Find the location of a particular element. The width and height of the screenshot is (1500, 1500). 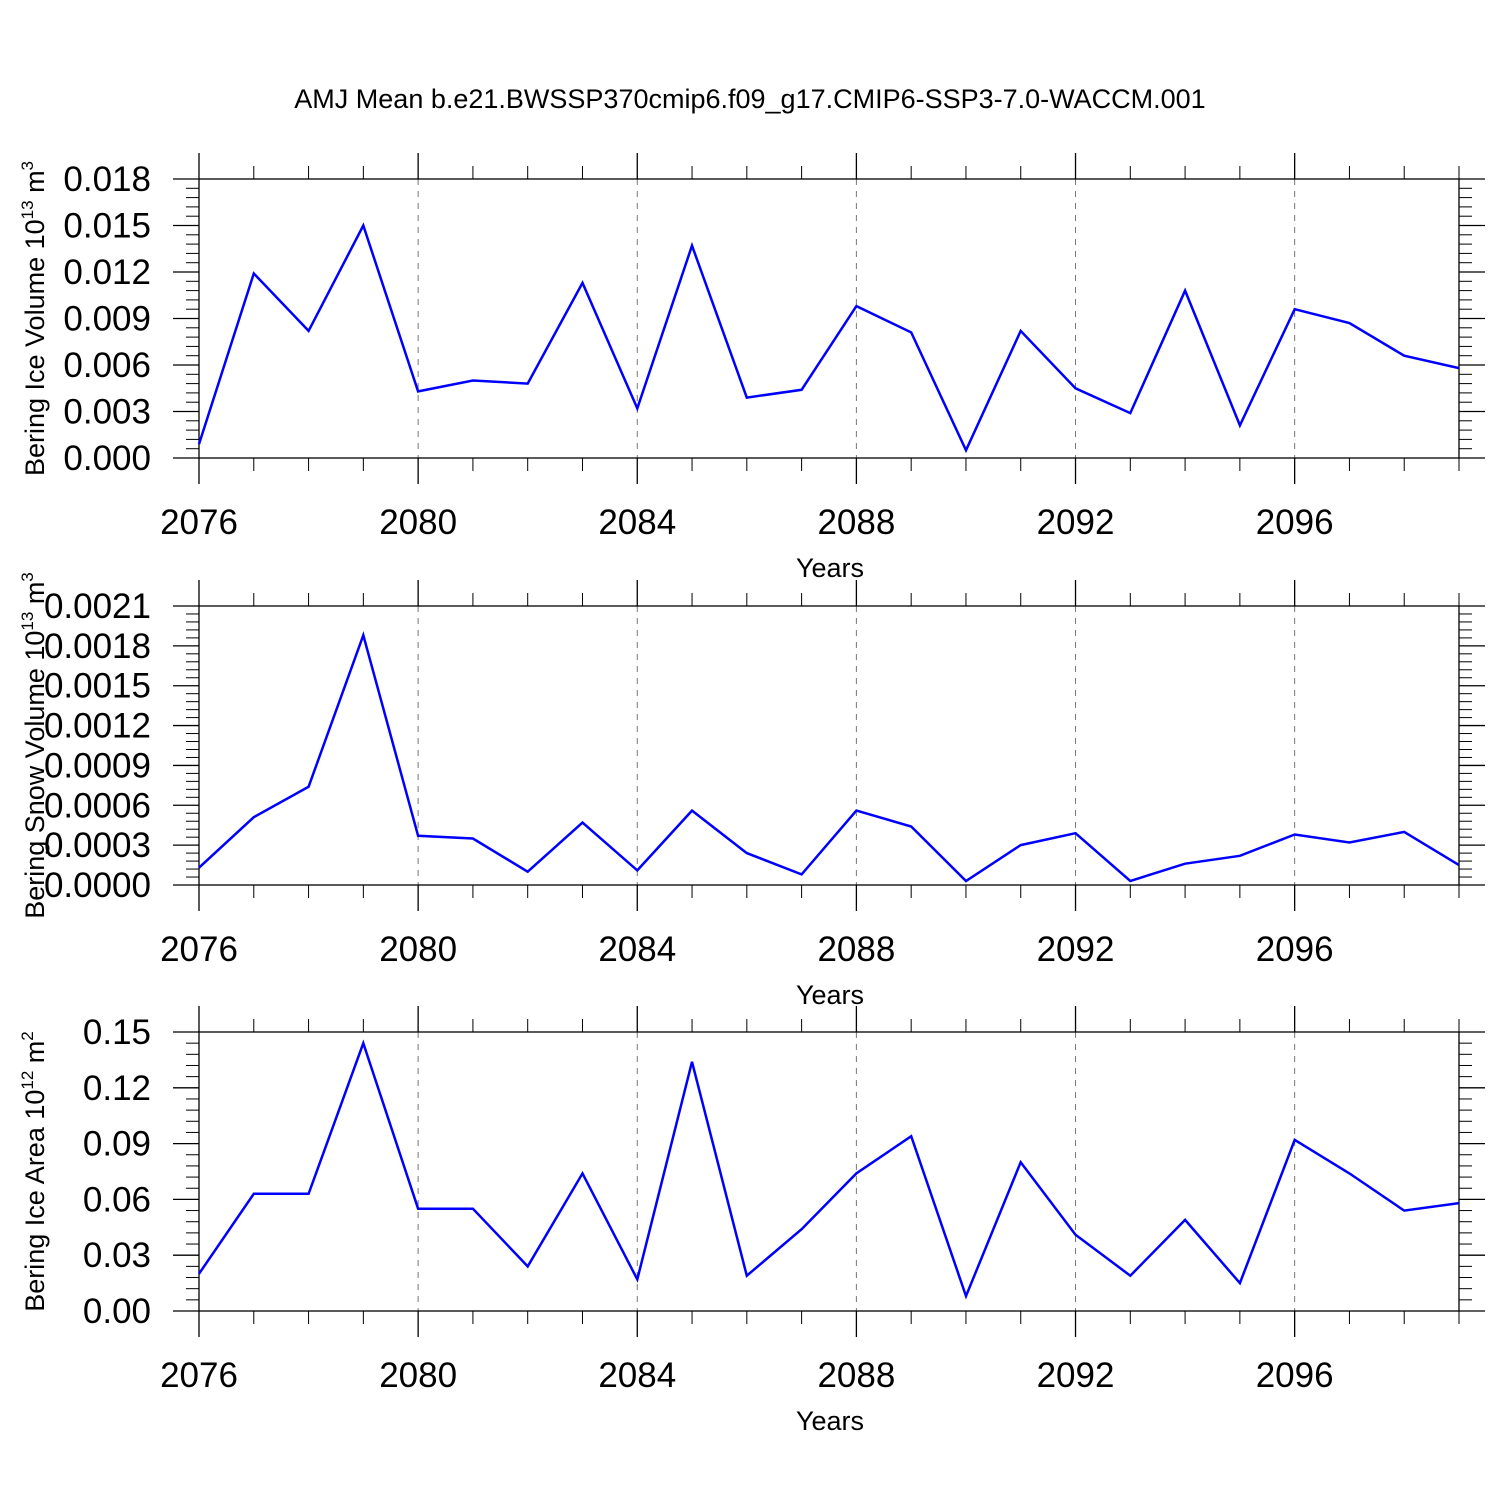

y-tick-label: 0.012 is located at coordinates (107, 272).